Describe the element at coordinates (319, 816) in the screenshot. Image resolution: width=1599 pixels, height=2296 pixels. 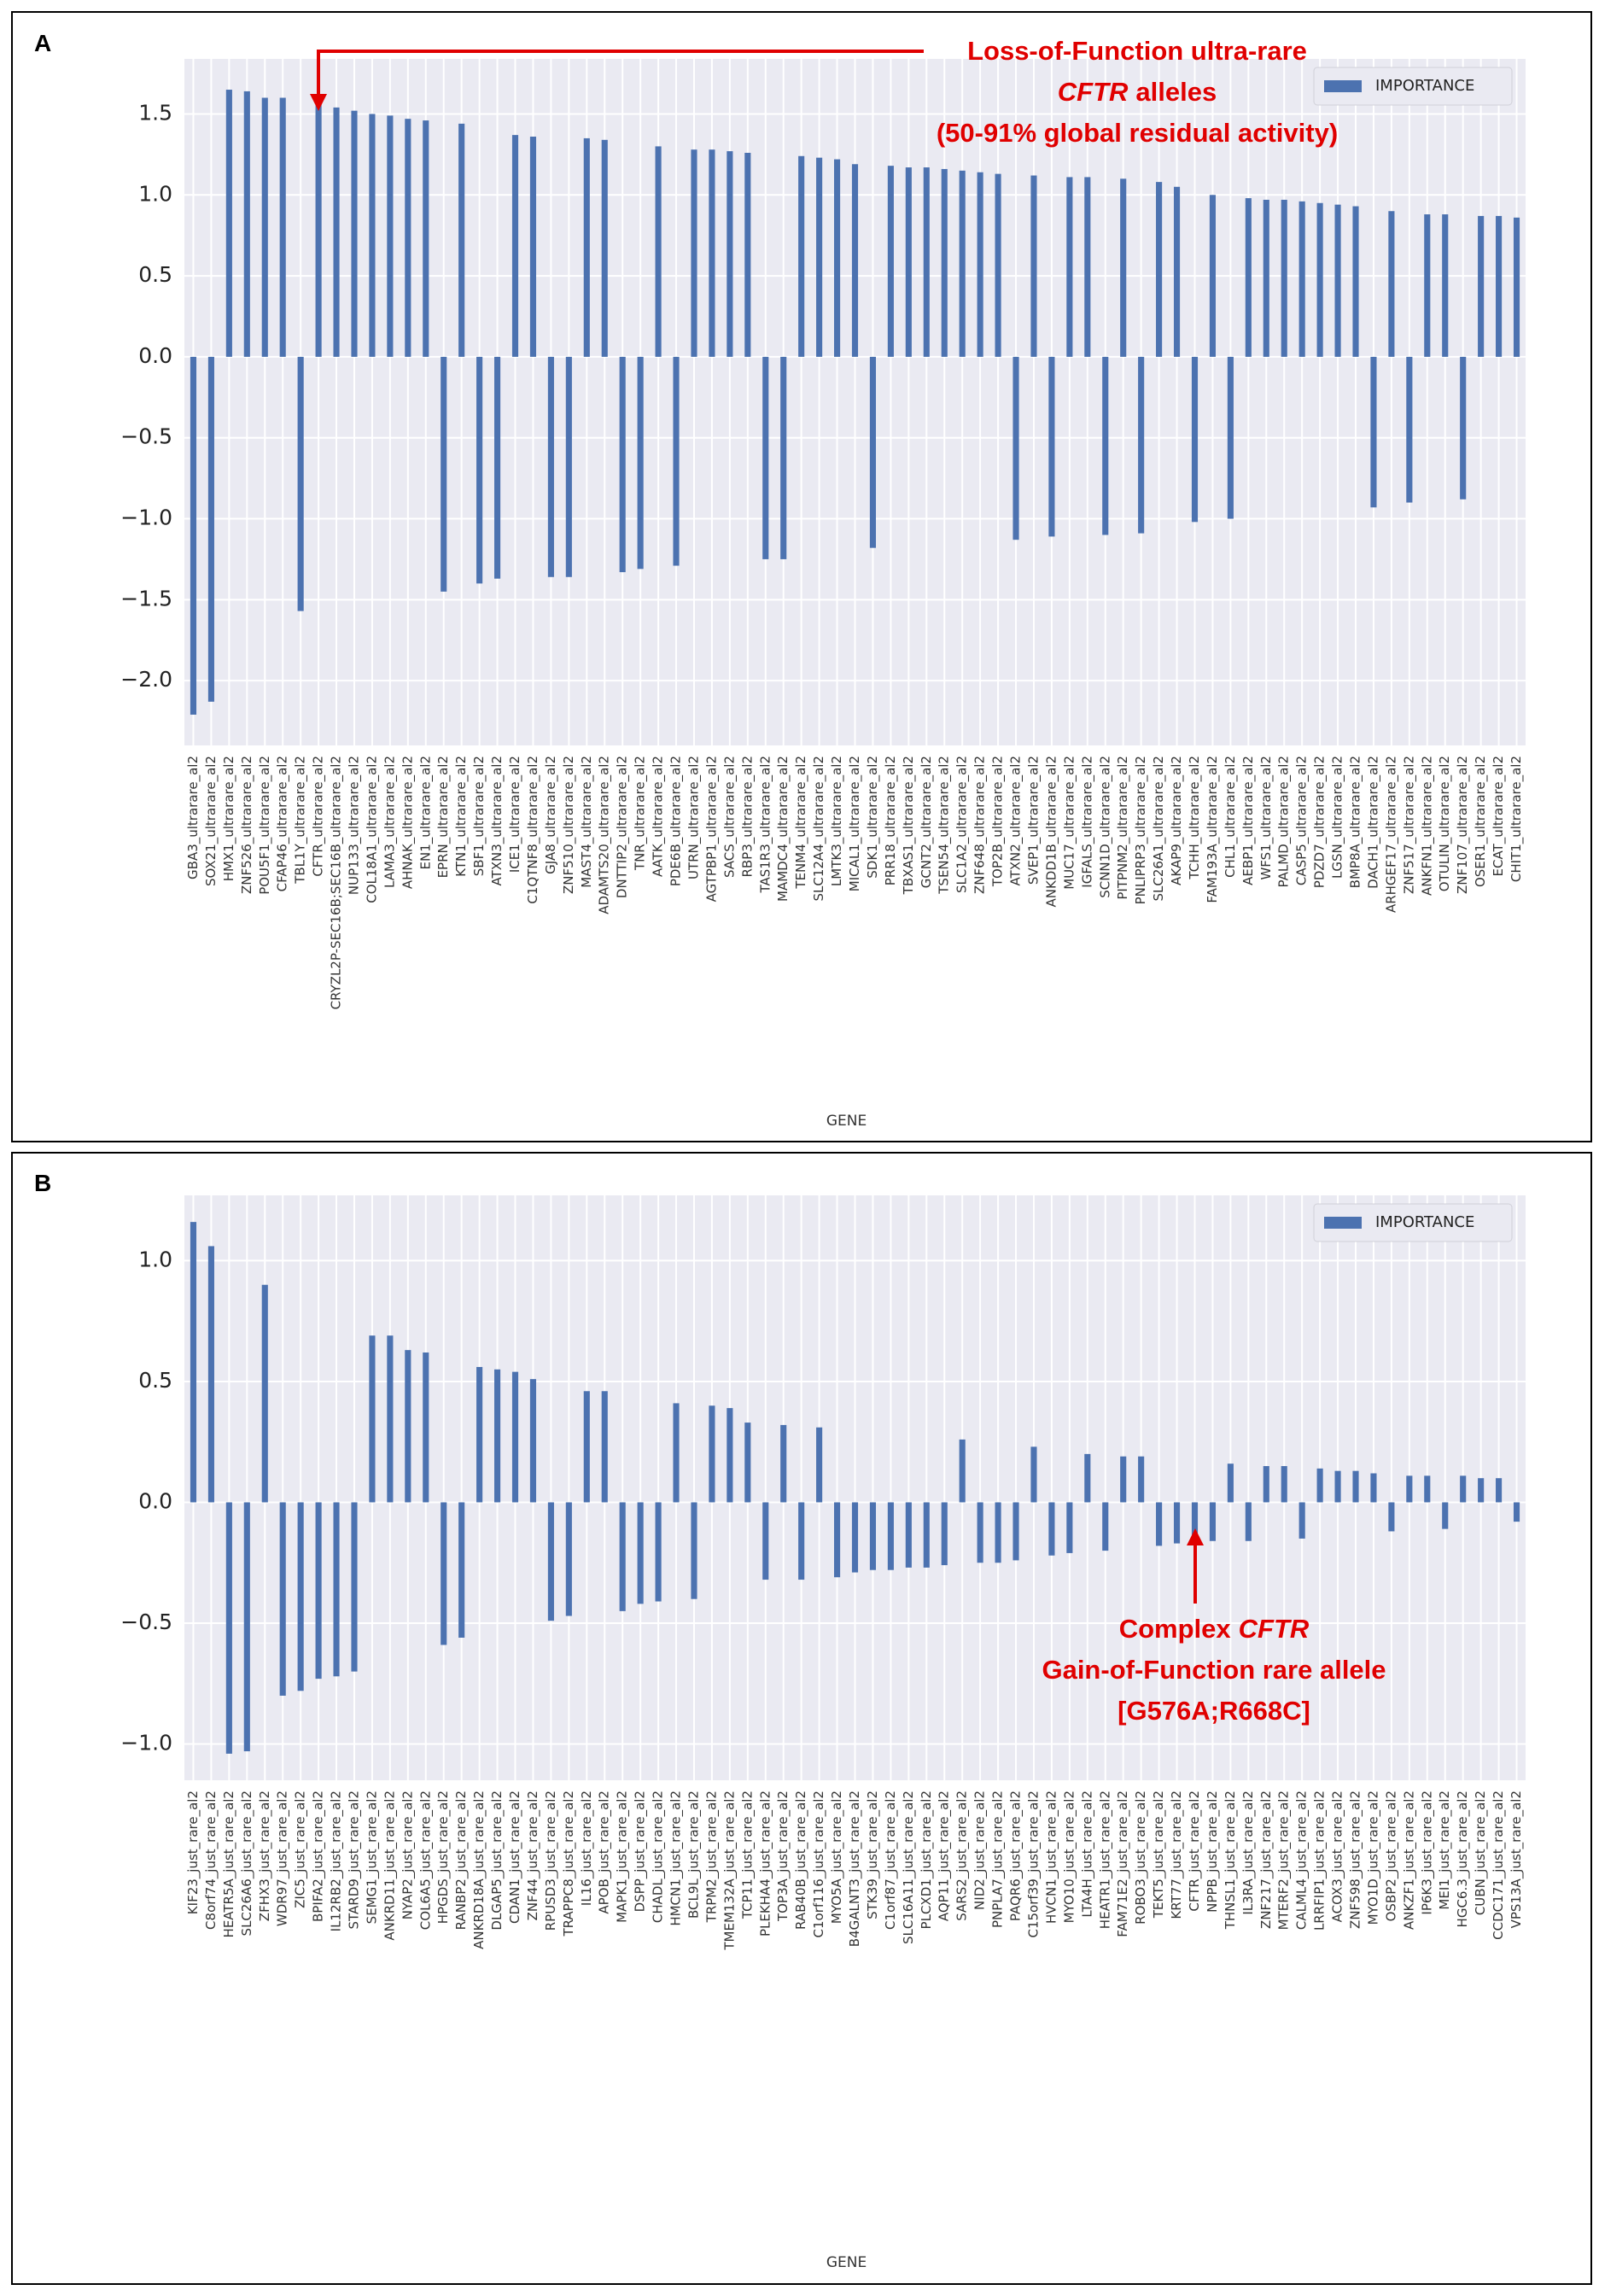
I see `x-tick-label: CFTR_ultrarare_al2` at that location.